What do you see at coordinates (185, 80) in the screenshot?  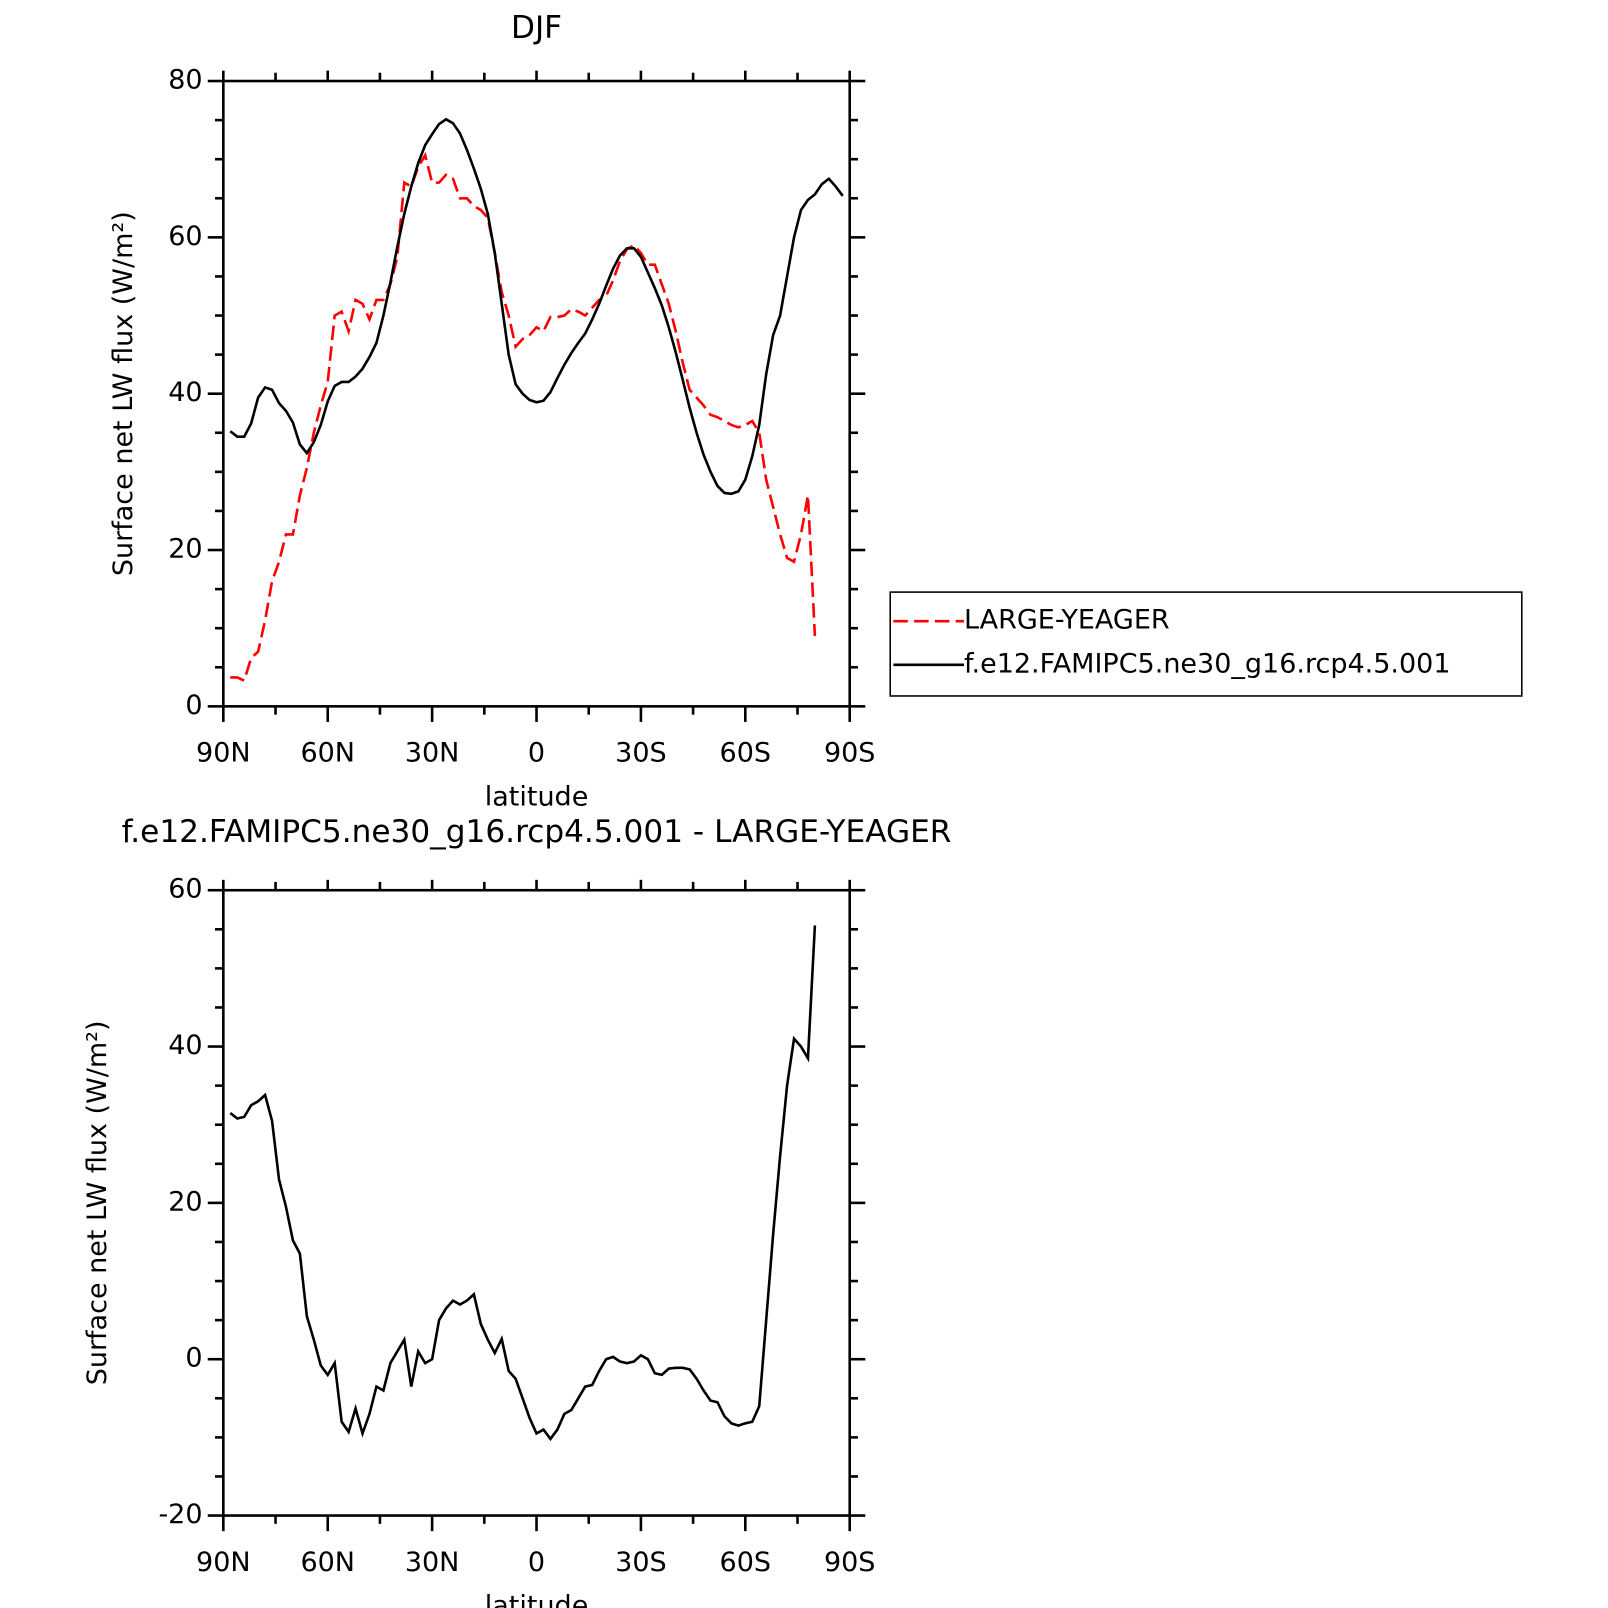 I see `y-tick-label: 80` at bounding box center [185, 80].